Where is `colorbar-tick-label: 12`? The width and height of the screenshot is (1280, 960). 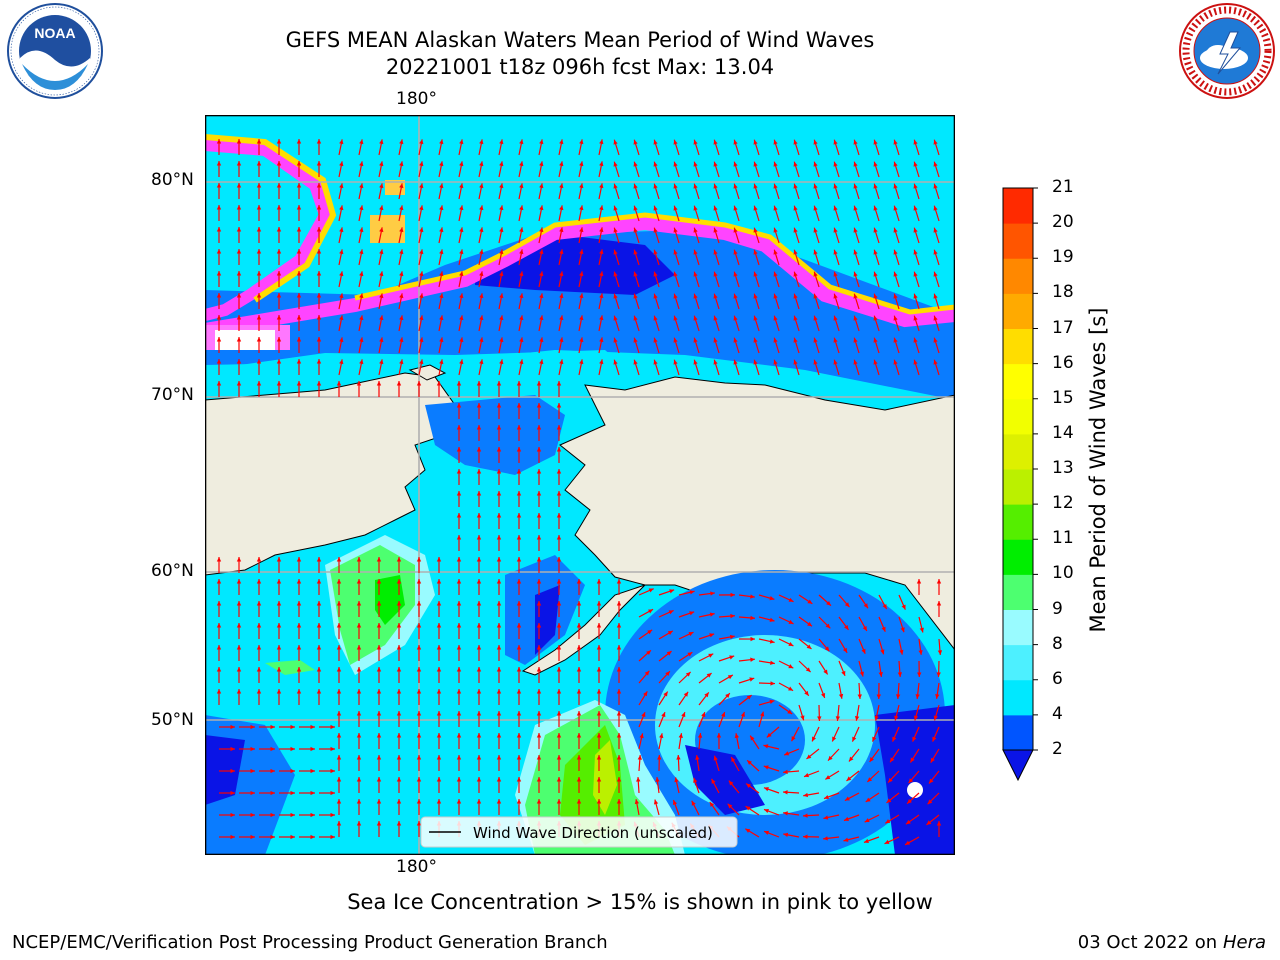
colorbar-tick-label: 12 is located at coordinates (1063, 503).